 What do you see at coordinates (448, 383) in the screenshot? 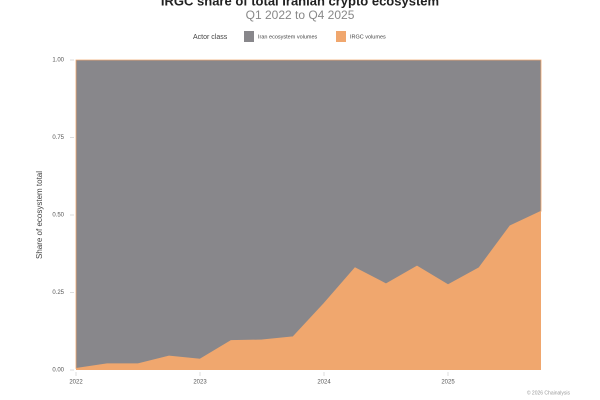
I see `x-tick-label: 2025` at bounding box center [448, 383].